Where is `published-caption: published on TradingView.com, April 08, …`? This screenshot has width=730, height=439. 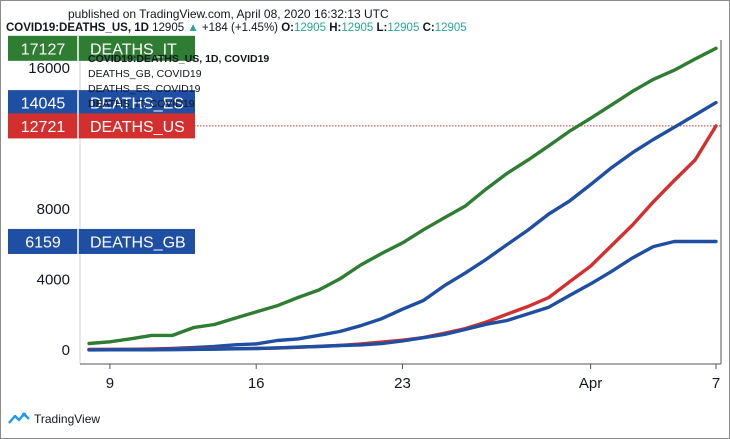
published-caption: published on TradingView.com, April 08, … is located at coordinates (228, 14).